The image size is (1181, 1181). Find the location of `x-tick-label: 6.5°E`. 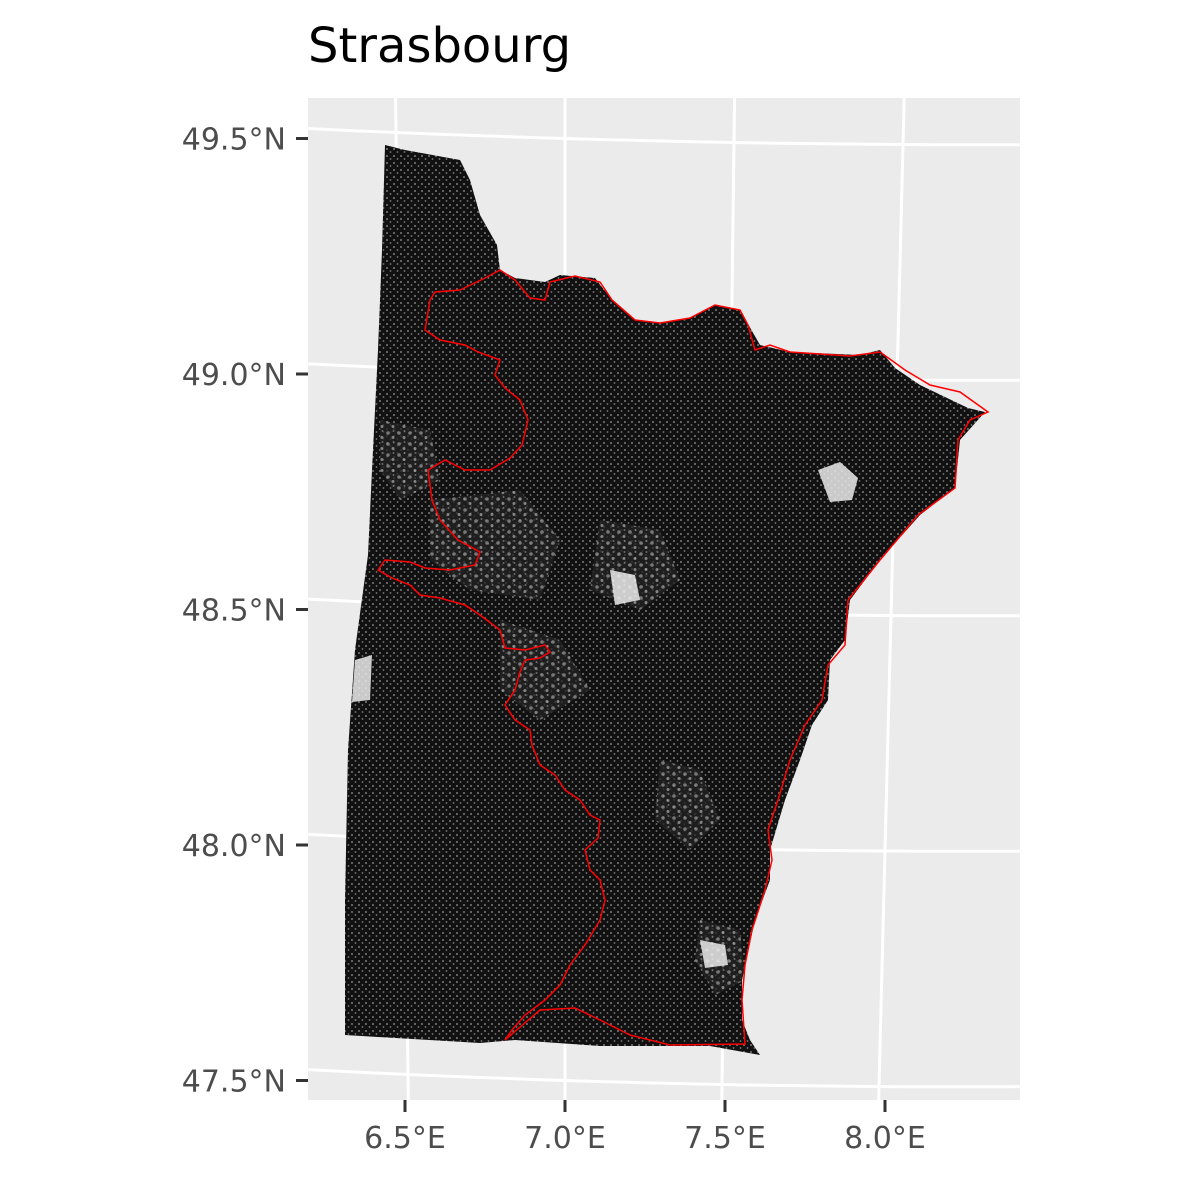

x-tick-label: 6.5°E is located at coordinates (405, 1138).